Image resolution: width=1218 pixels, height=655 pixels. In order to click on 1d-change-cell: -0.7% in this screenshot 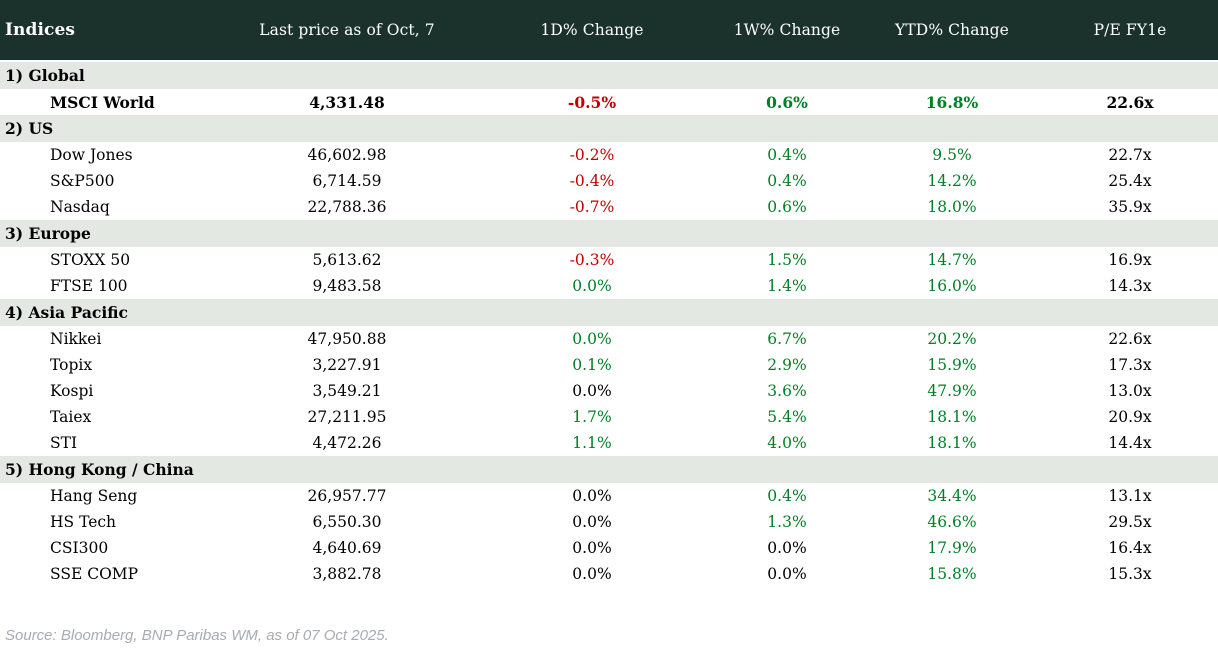, I will do `click(592, 207)`.